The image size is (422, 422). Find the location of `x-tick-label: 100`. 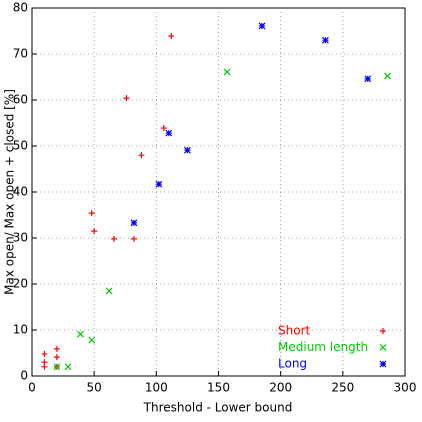

x-tick-label: 100 is located at coordinates (156, 388).